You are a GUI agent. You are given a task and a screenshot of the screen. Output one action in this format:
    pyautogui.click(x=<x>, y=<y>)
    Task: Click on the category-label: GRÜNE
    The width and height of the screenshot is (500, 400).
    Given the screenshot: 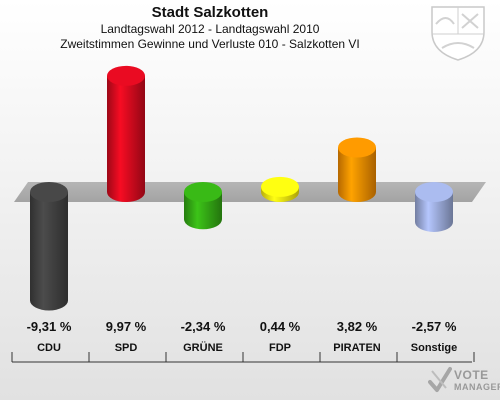 What is the action you would take?
    pyautogui.click(x=203, y=347)
    